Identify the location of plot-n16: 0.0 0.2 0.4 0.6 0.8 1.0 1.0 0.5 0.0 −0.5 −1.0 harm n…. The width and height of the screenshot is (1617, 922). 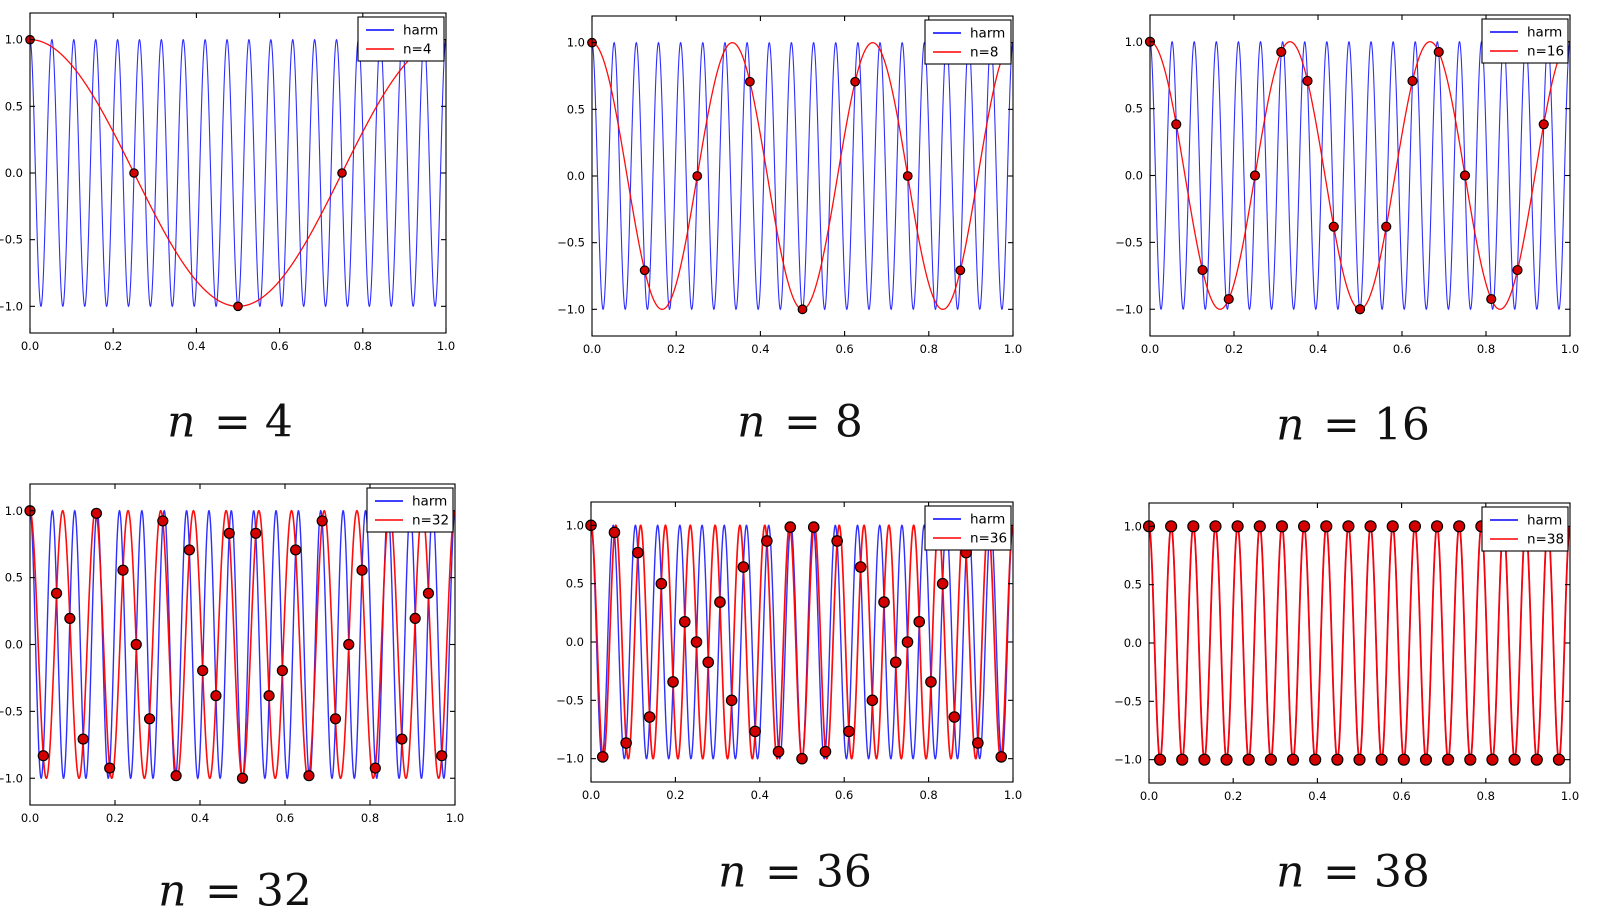
(1347, 185).